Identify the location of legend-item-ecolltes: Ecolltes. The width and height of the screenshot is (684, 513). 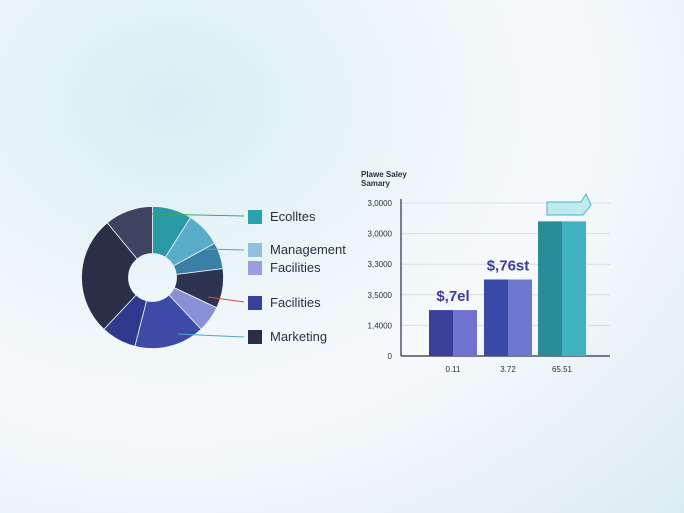
(282, 216).